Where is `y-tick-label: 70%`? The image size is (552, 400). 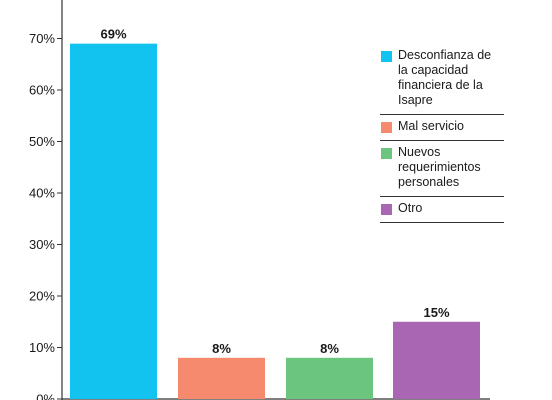 y-tick-label: 70% is located at coordinates (42, 38).